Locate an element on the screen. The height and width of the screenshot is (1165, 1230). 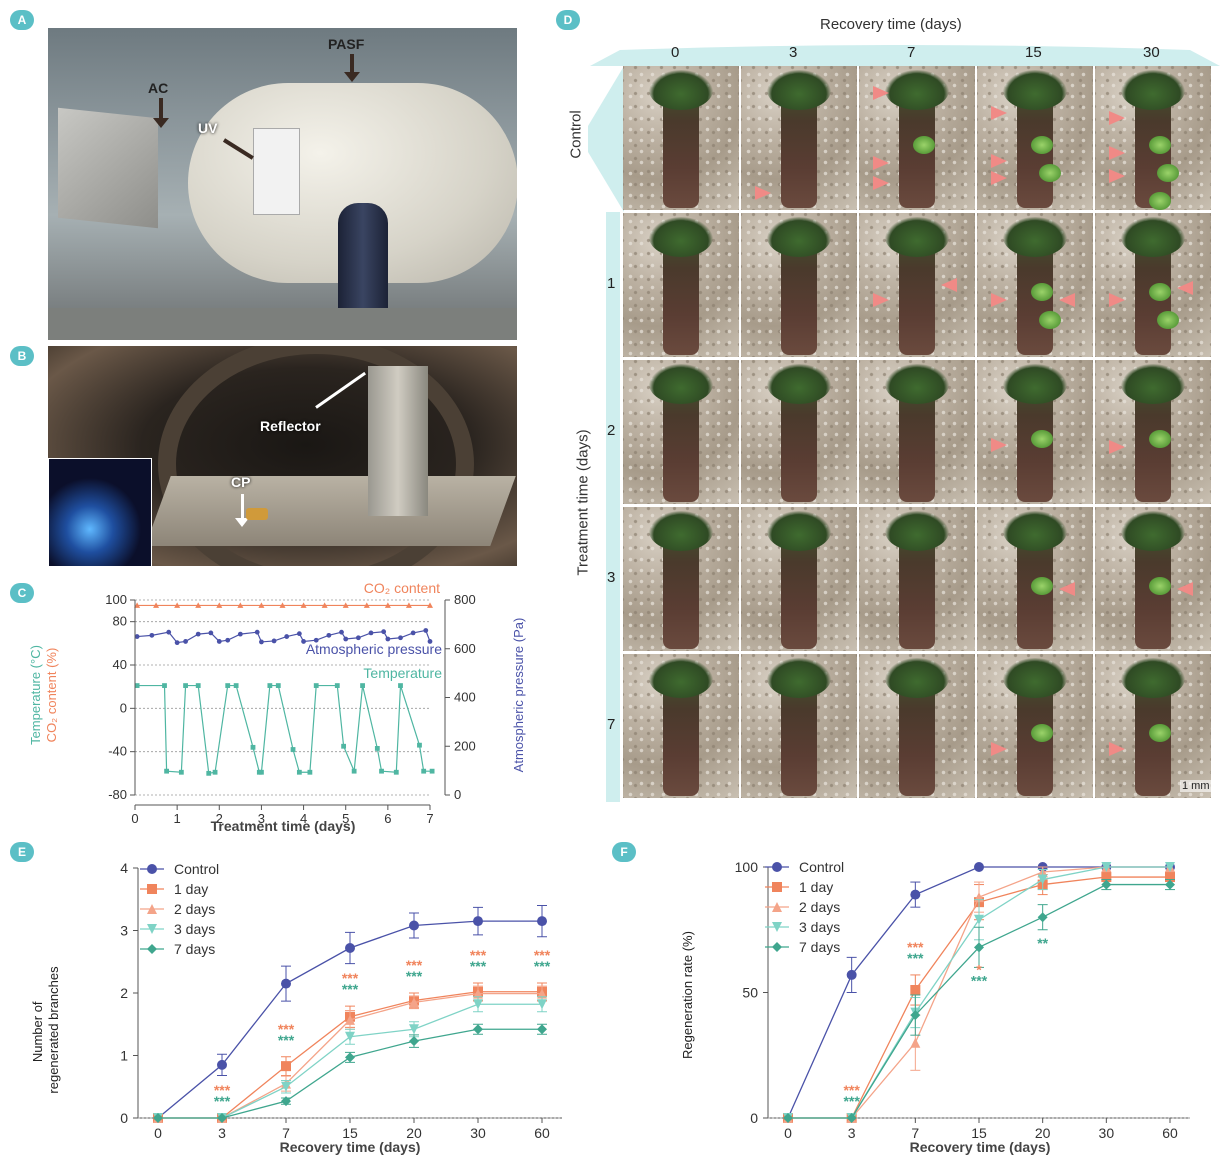
e-xtick-label: 30 is located at coordinates (478, 1133).